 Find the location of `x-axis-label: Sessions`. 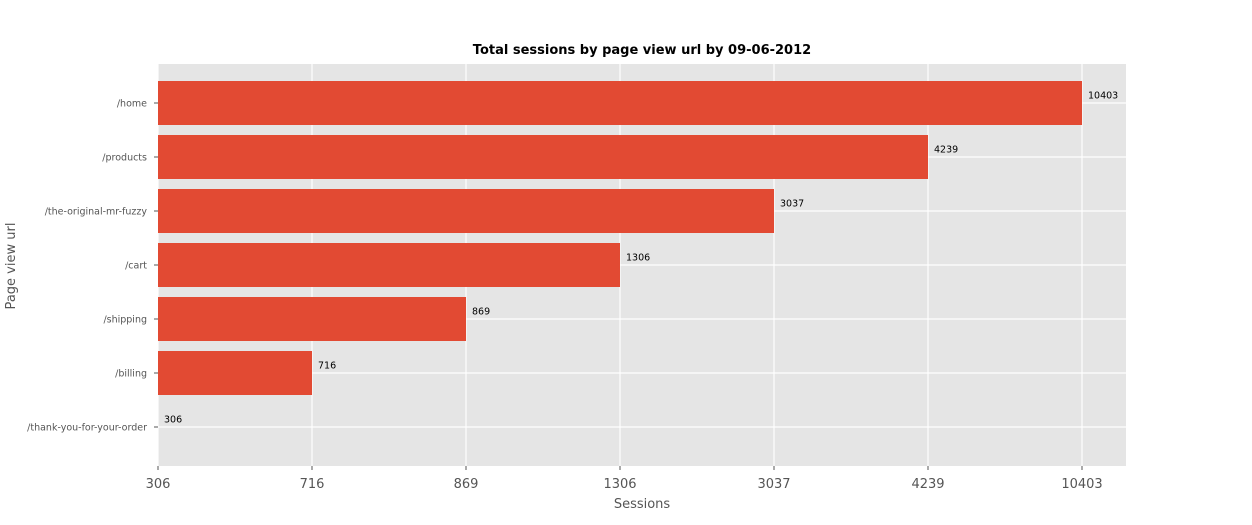

x-axis-label: Sessions is located at coordinates (642, 504).